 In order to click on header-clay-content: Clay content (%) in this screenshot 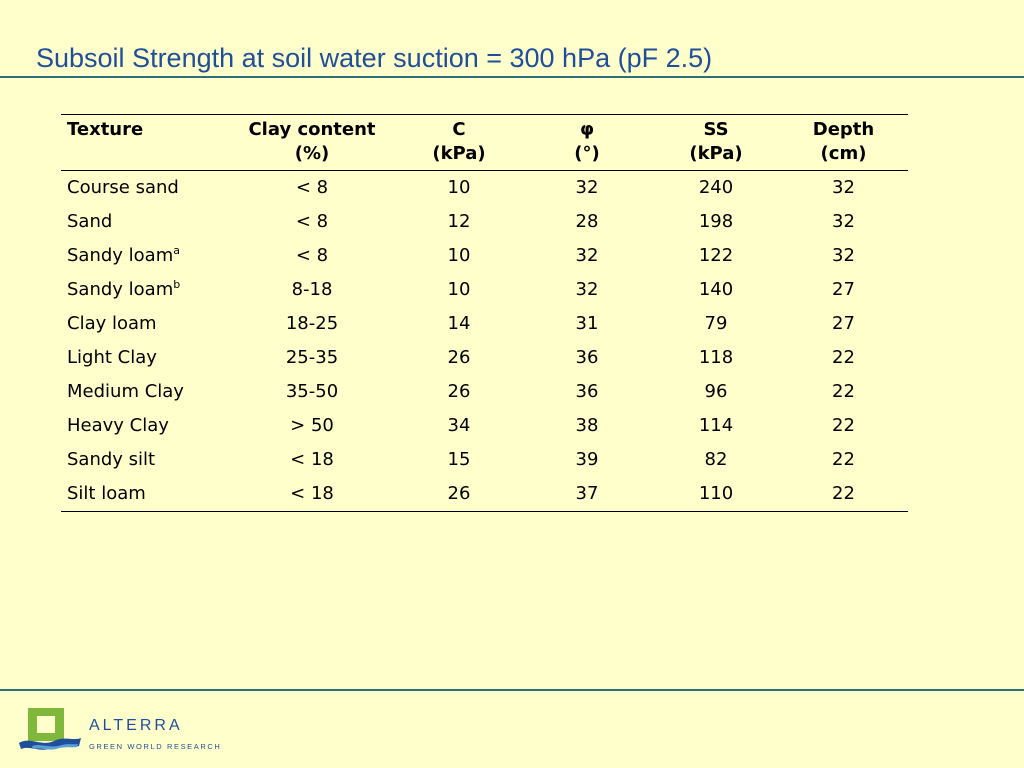, I will do `click(312, 143)`.